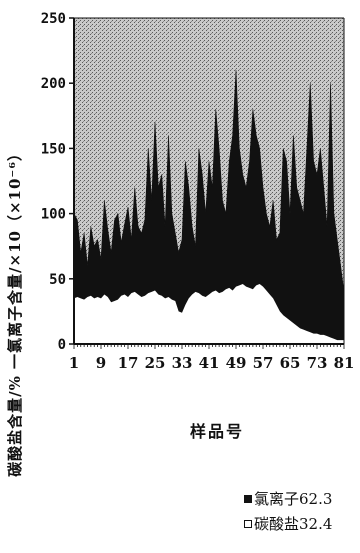  What do you see at coordinates (293, 524) in the screenshot?
I see `legend-label-carbonate: 碳酸盐32.4` at bounding box center [293, 524].